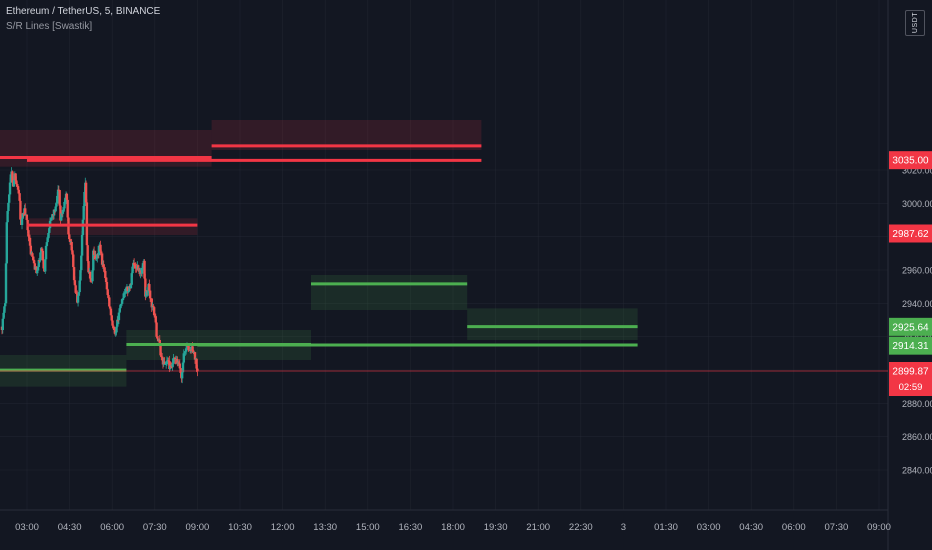 The height and width of the screenshot is (550, 932). What do you see at coordinates (240, 527) in the screenshot?
I see `time-tick-label: 10:30` at bounding box center [240, 527].